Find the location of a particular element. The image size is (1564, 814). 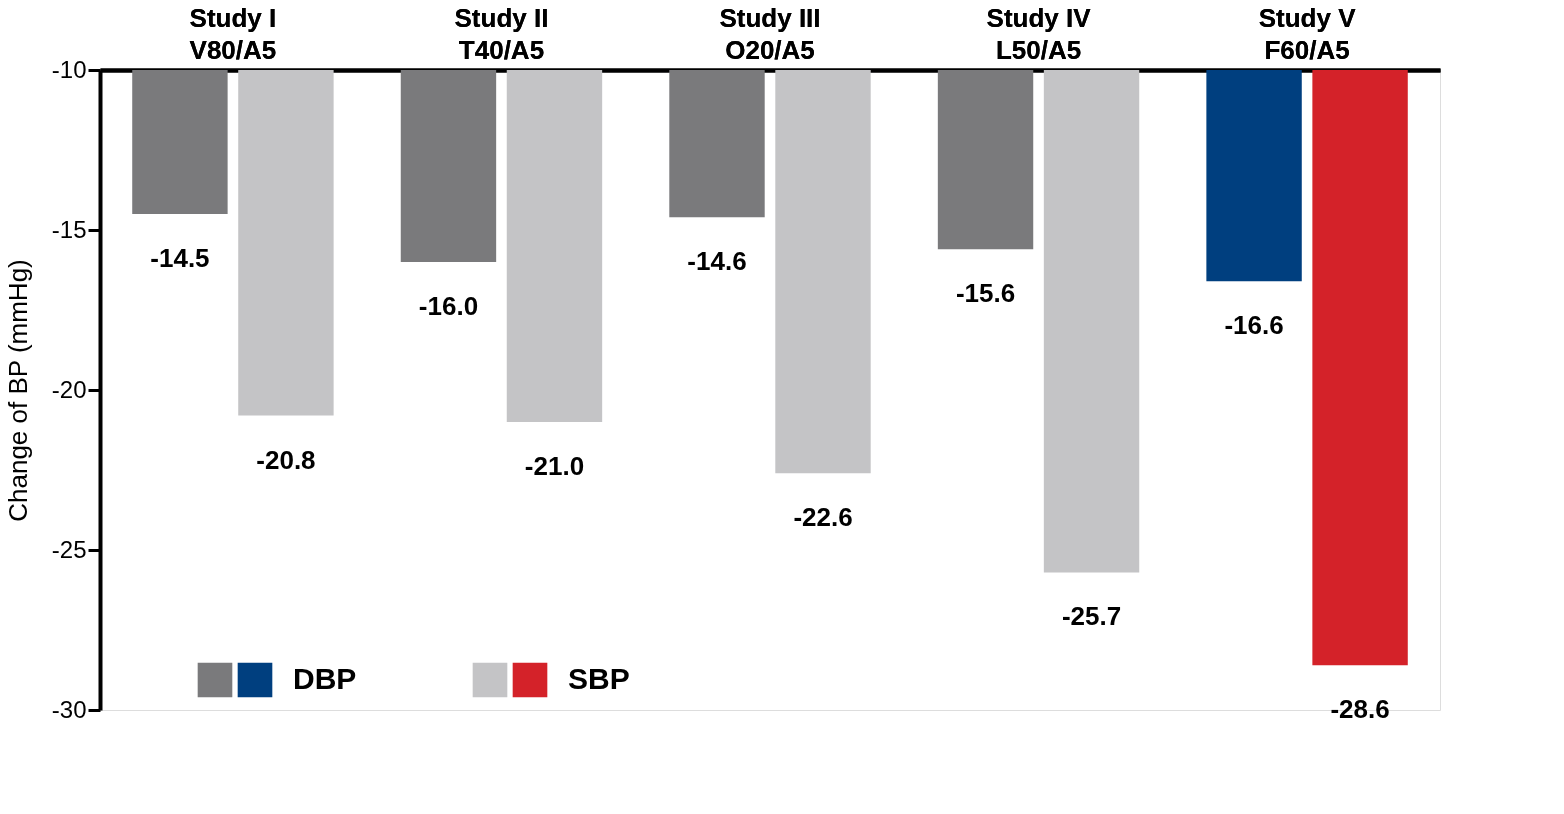

x-tick-label: Study III O20/A5 is located at coordinates (770, 33).